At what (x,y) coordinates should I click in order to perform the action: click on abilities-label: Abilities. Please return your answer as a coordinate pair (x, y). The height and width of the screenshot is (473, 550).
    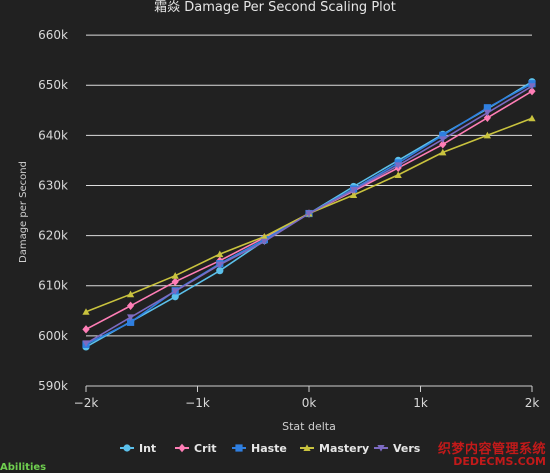
    Looking at the image, I should click on (23, 467).